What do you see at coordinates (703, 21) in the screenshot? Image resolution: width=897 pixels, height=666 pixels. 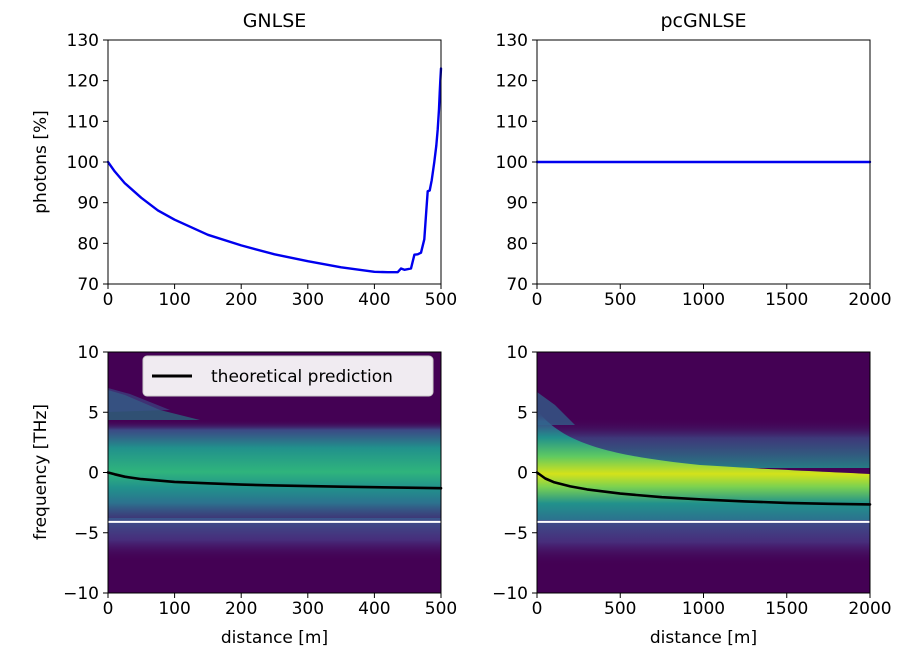 I see `panel-b-title: pcGNLSE` at bounding box center [703, 21].